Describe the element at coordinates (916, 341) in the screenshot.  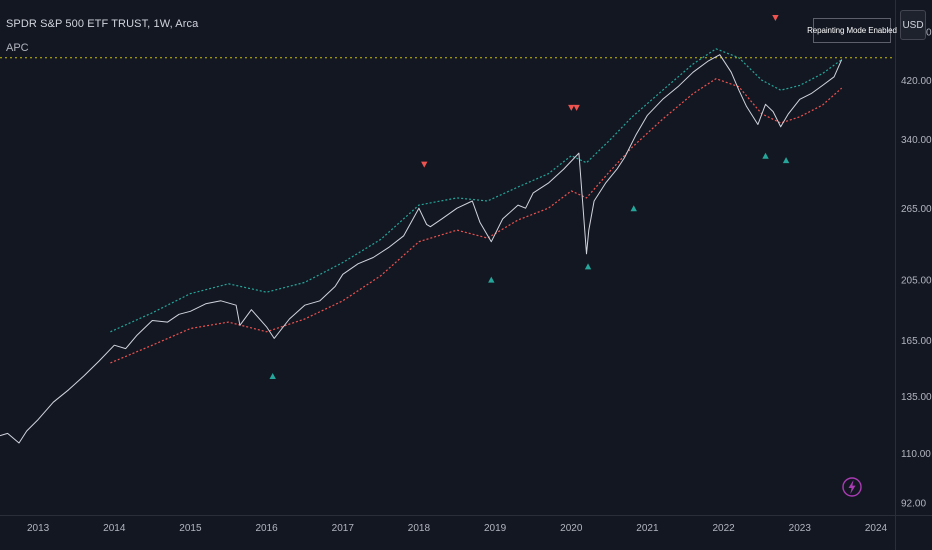
I see `price-tick-label: 165.00` at that location.